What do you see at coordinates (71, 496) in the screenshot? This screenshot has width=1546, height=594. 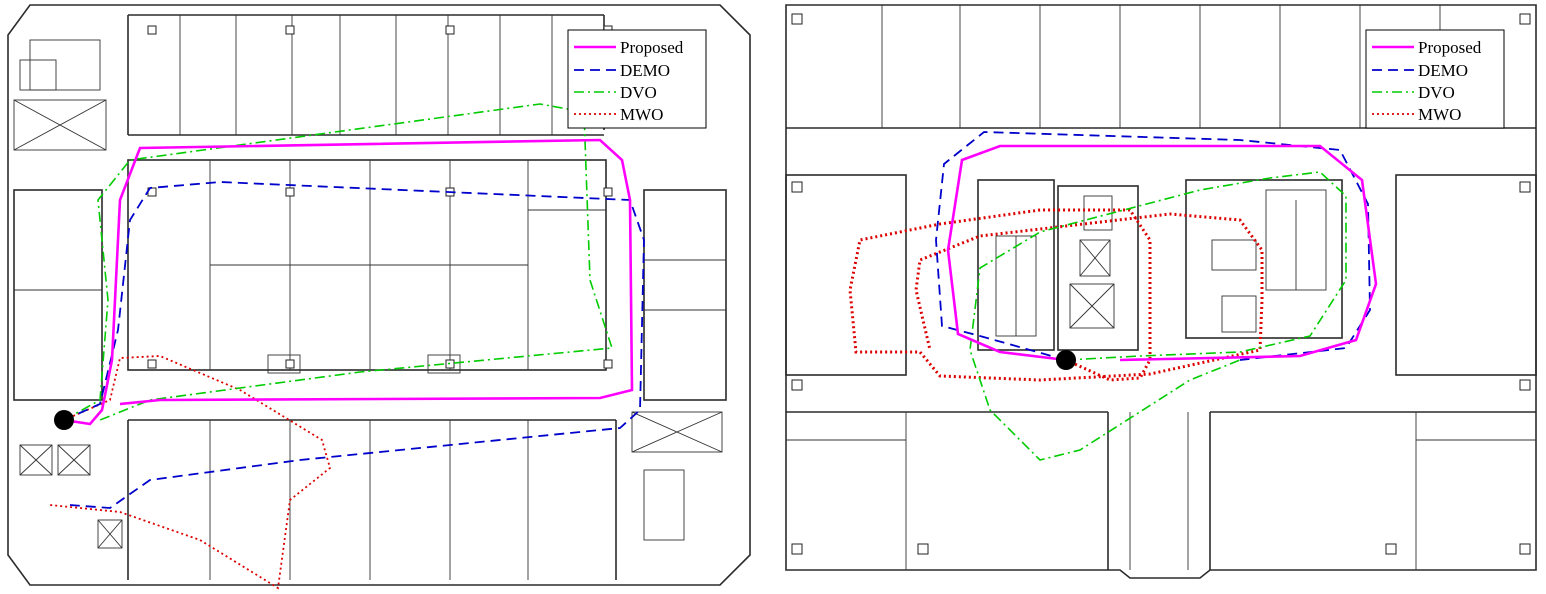 I see `left-elevators` at bounding box center [71, 496].